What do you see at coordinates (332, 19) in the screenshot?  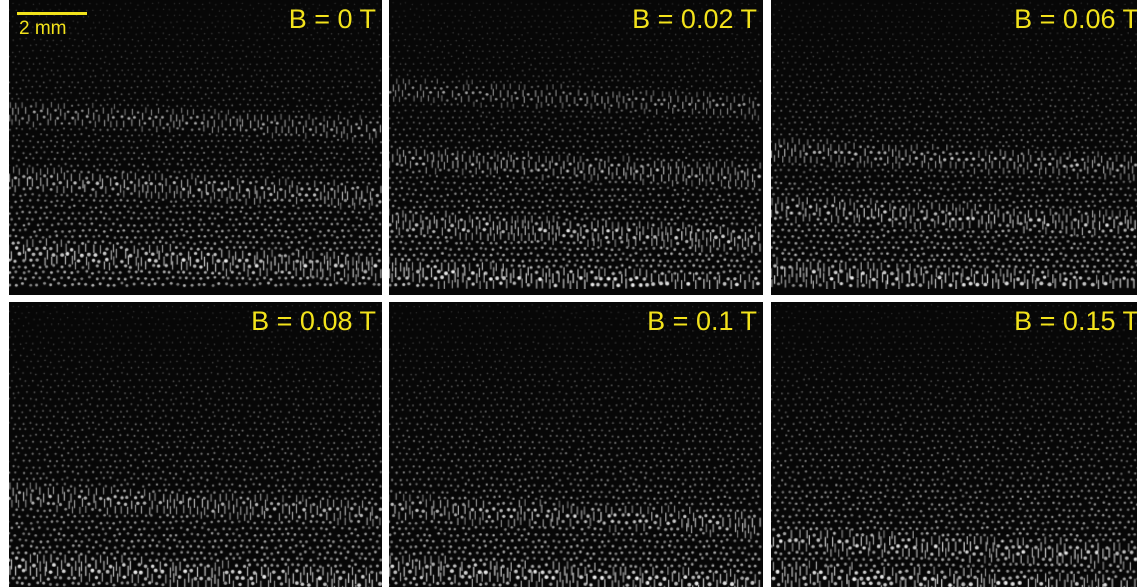 I see `panel-label: B = 0 T` at bounding box center [332, 19].